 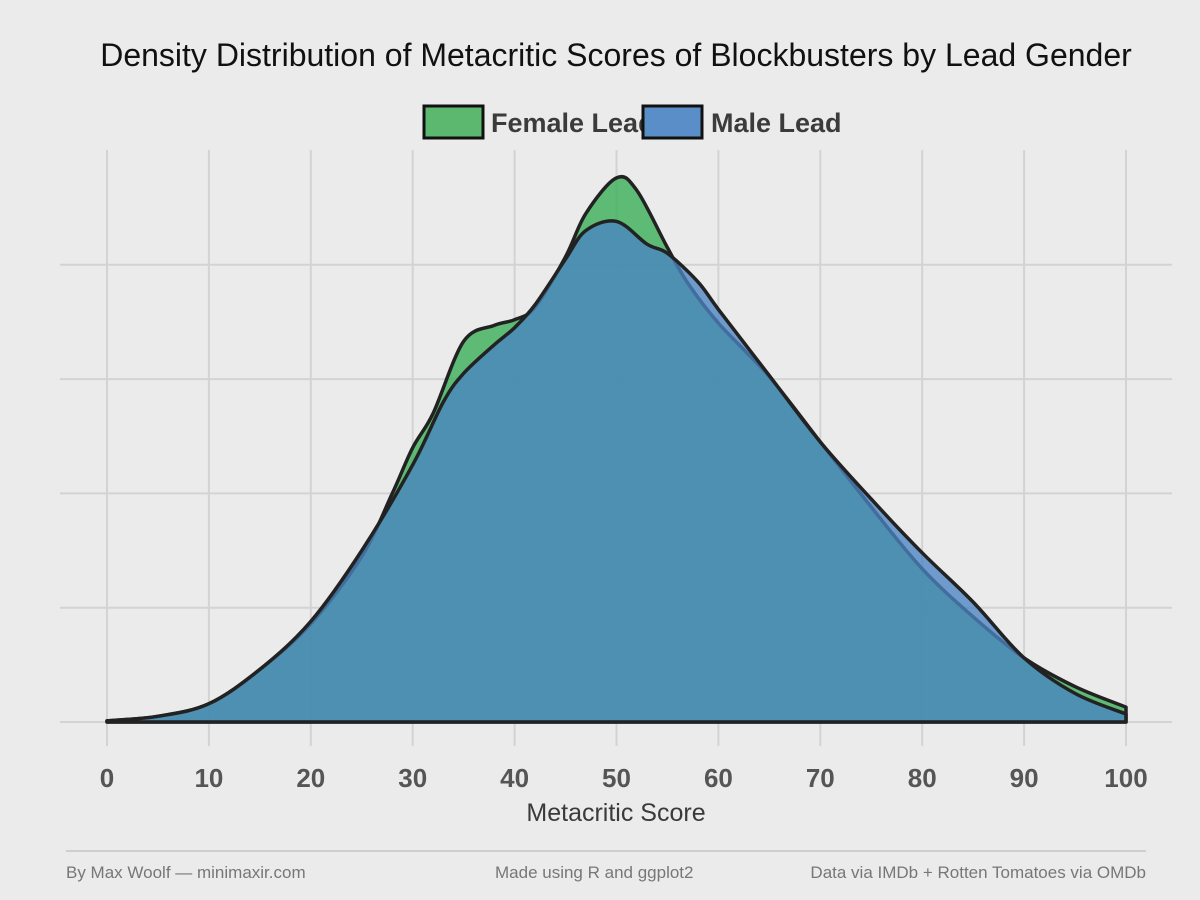 I want to click on legend: Female Lead Male Lead, so click(x=632, y=122).